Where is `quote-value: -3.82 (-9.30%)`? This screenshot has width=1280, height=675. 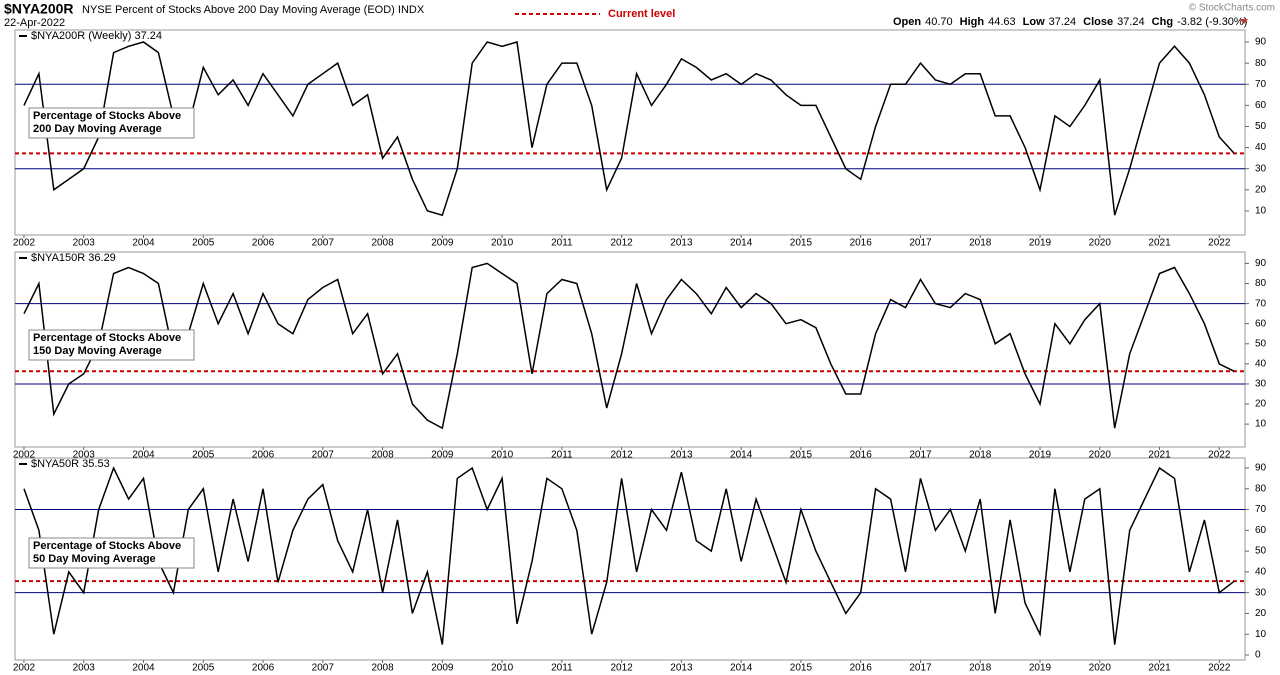
quote-value: -3.82 (-9.30%) is located at coordinates (1212, 22).